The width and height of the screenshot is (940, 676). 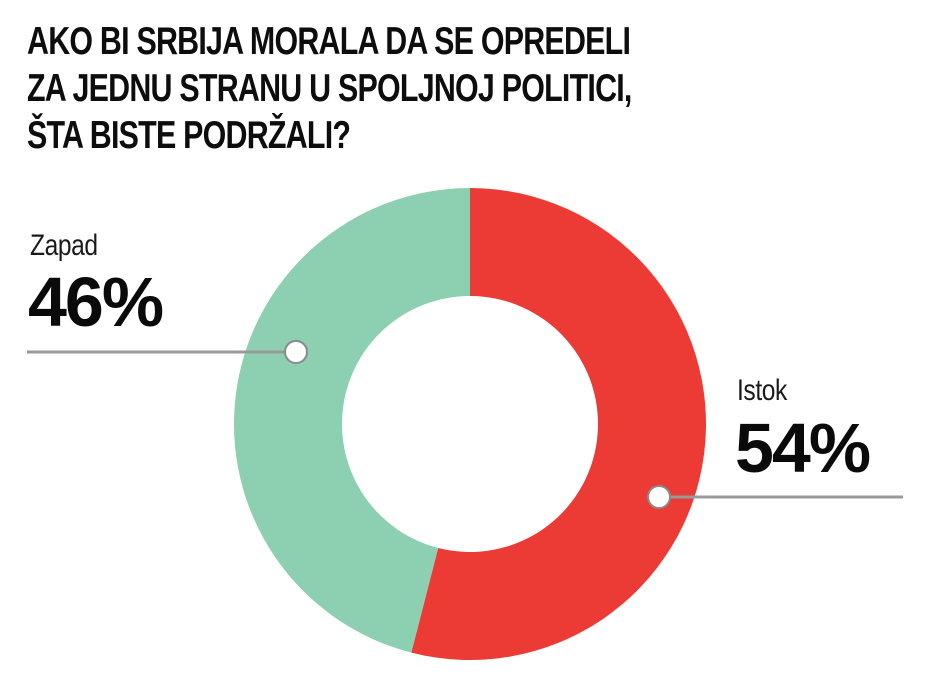 What do you see at coordinates (659, 497) in the screenshot?
I see `istok-marker` at bounding box center [659, 497].